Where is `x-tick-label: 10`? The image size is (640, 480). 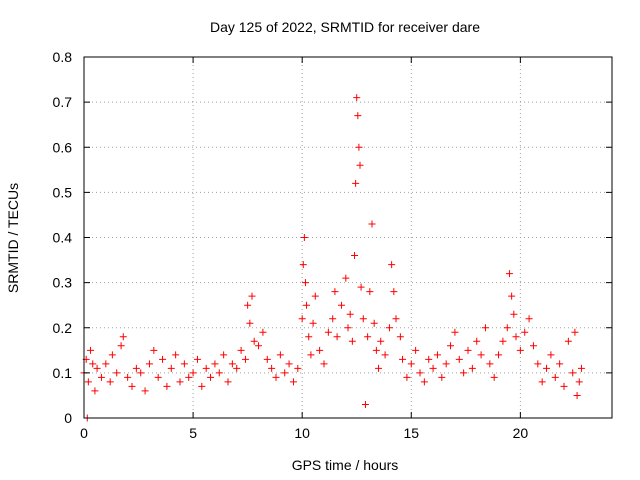 x-tick-label: 10 is located at coordinates (302, 433).